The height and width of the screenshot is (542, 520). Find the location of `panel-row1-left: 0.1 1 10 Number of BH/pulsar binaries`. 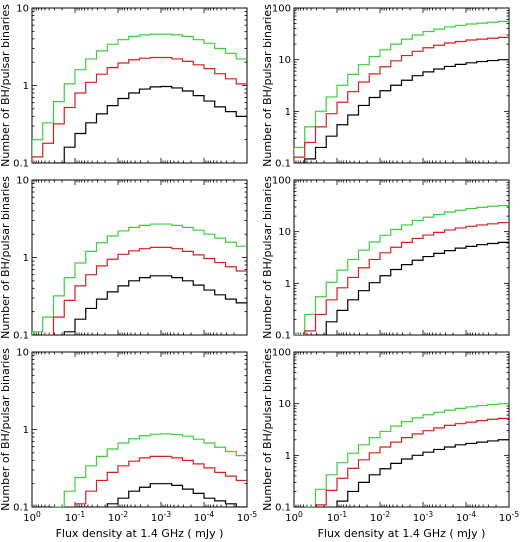

panel-row1-left: 0.1 1 10 Number of BH/pulsar binaries is located at coordinates (124, 87).